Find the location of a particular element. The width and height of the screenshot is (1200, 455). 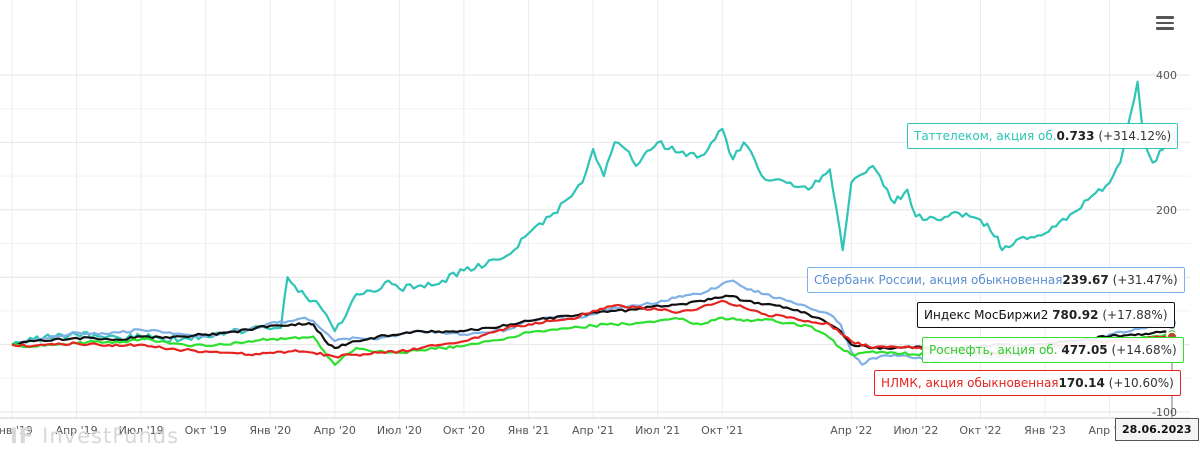

investfunds-logo: IF InvestFunds is located at coordinates (95, 436).